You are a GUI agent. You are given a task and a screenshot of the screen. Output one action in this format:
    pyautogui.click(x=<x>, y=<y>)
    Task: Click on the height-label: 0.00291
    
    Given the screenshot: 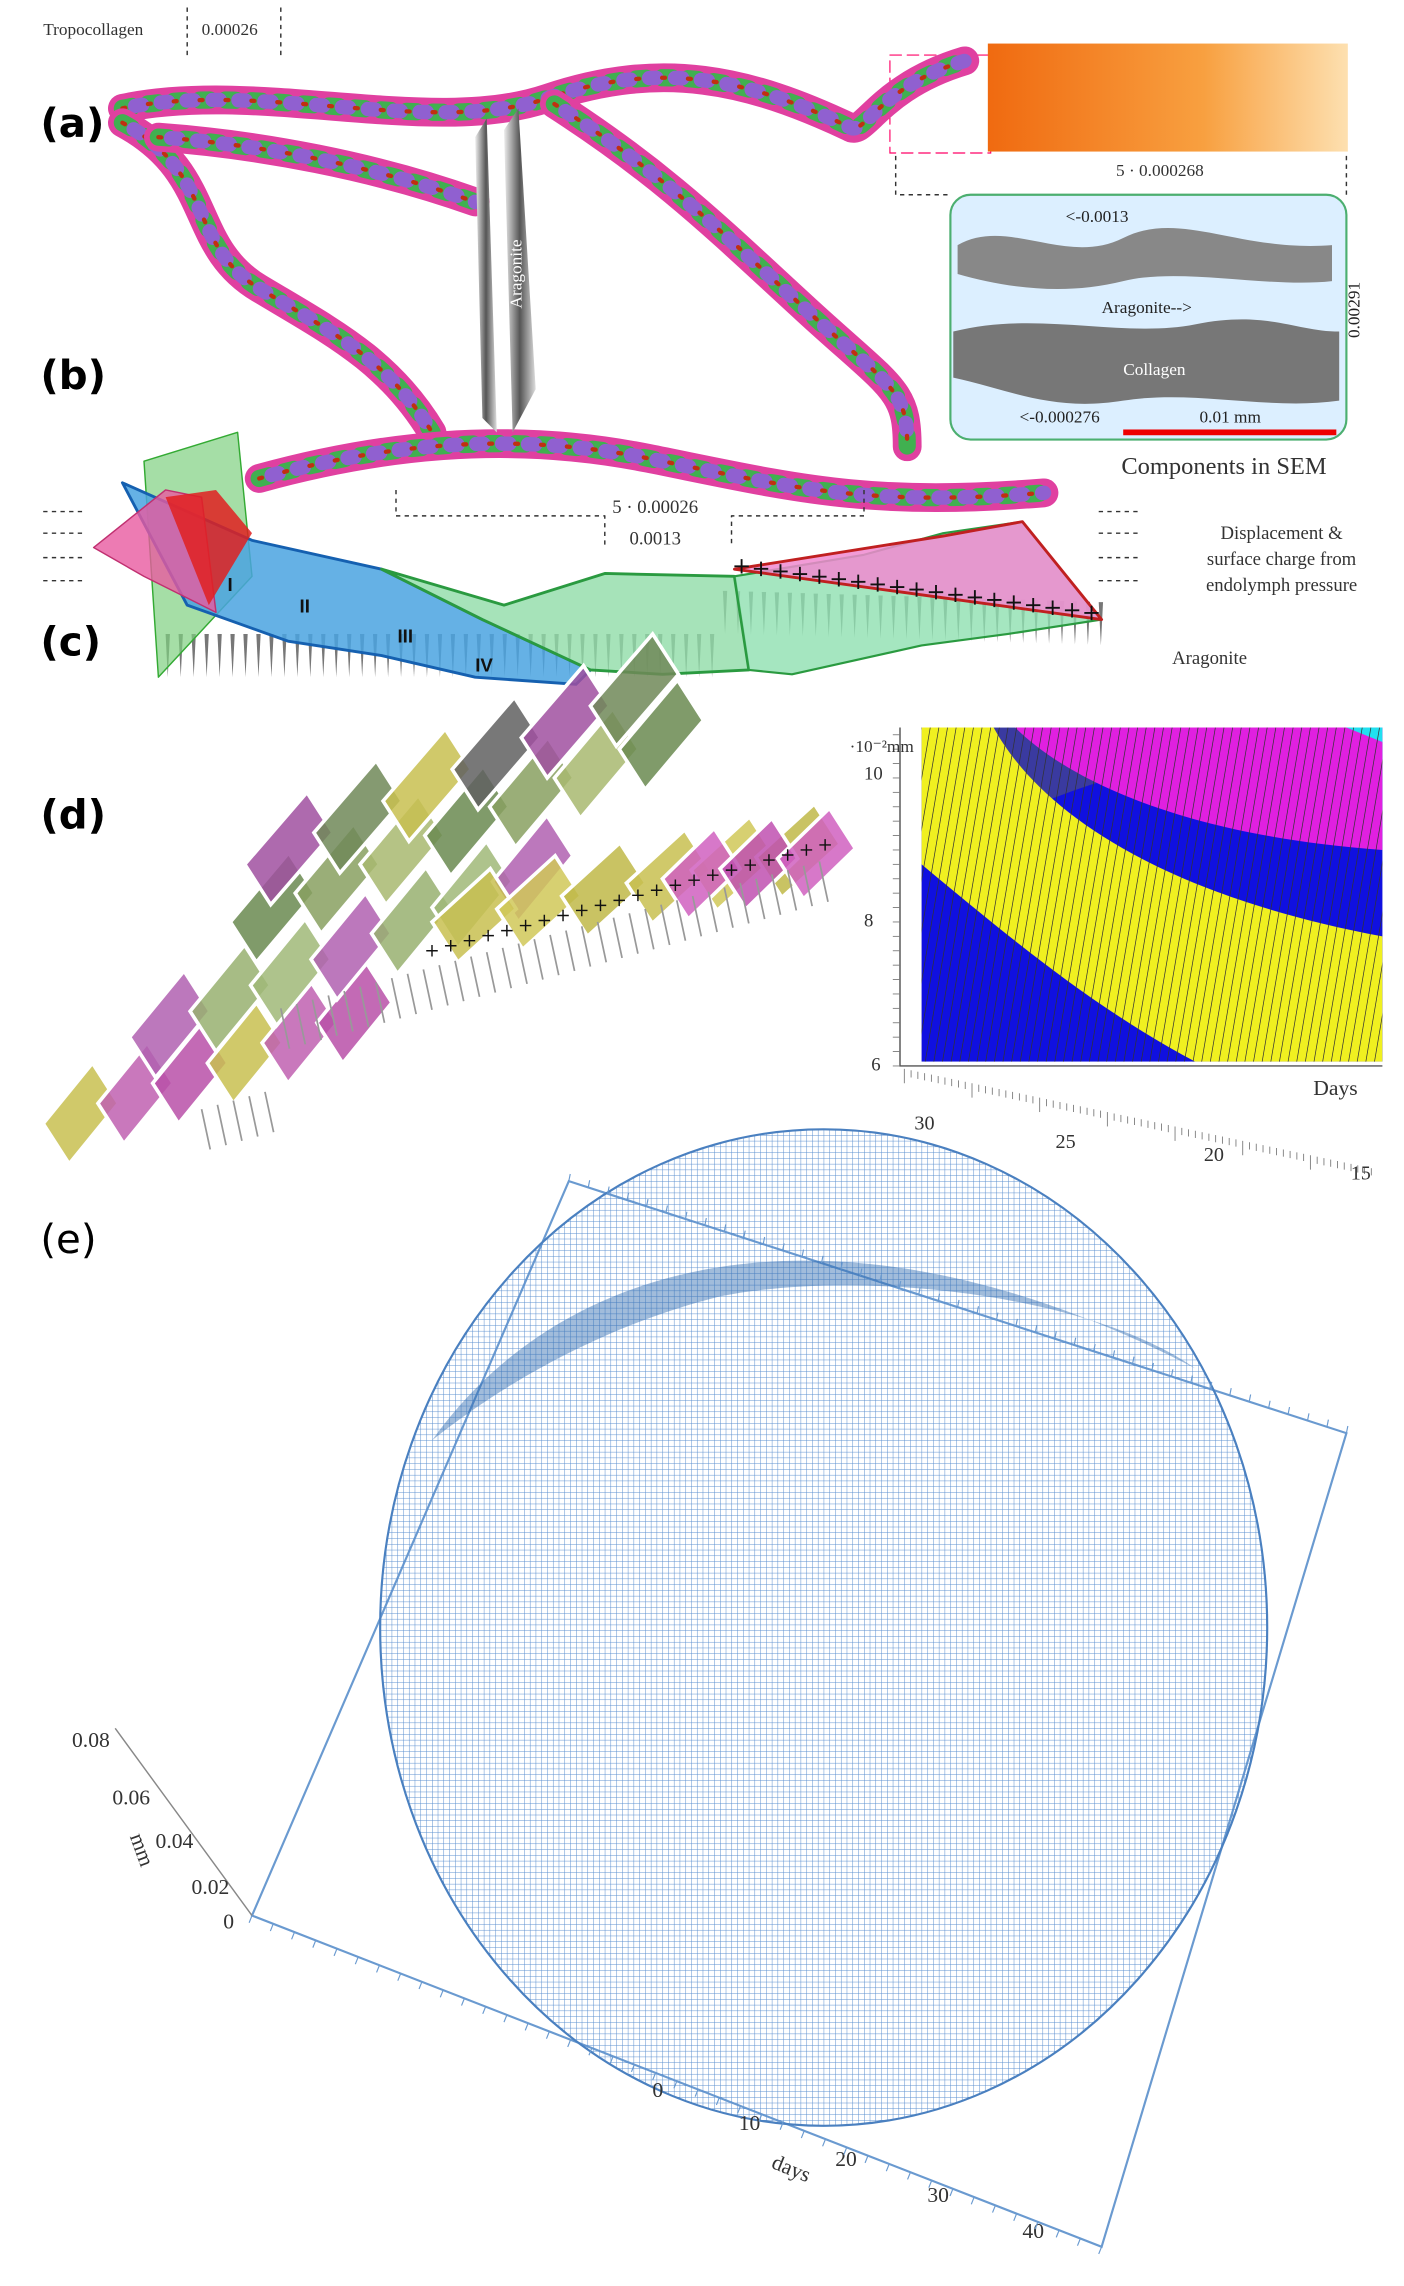 What is the action you would take?
    pyautogui.click(x=1353, y=310)
    